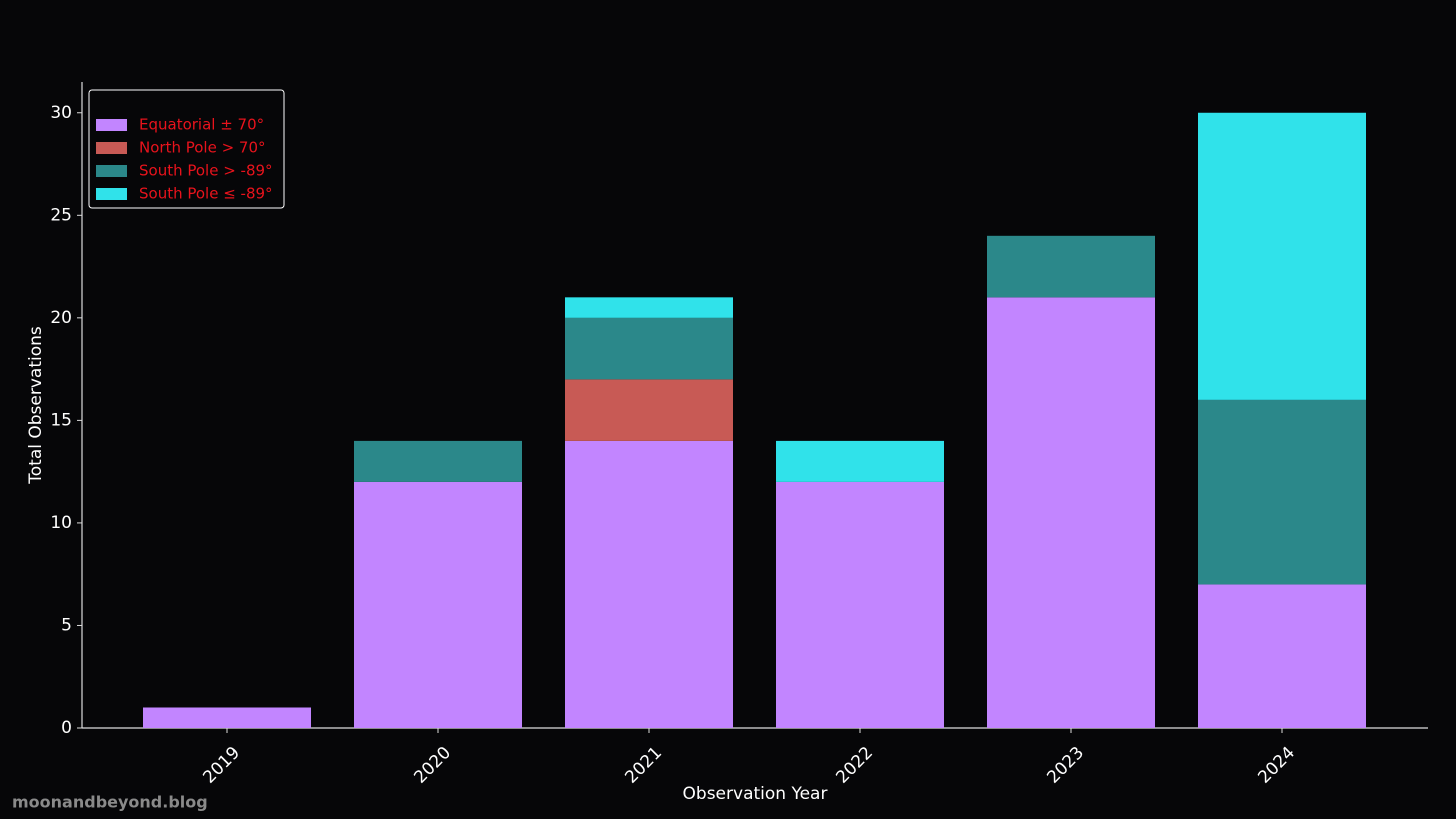 This screenshot has width=1456, height=819. What do you see at coordinates (66, 728) in the screenshot?
I see `y-tick-label: 0` at bounding box center [66, 728].